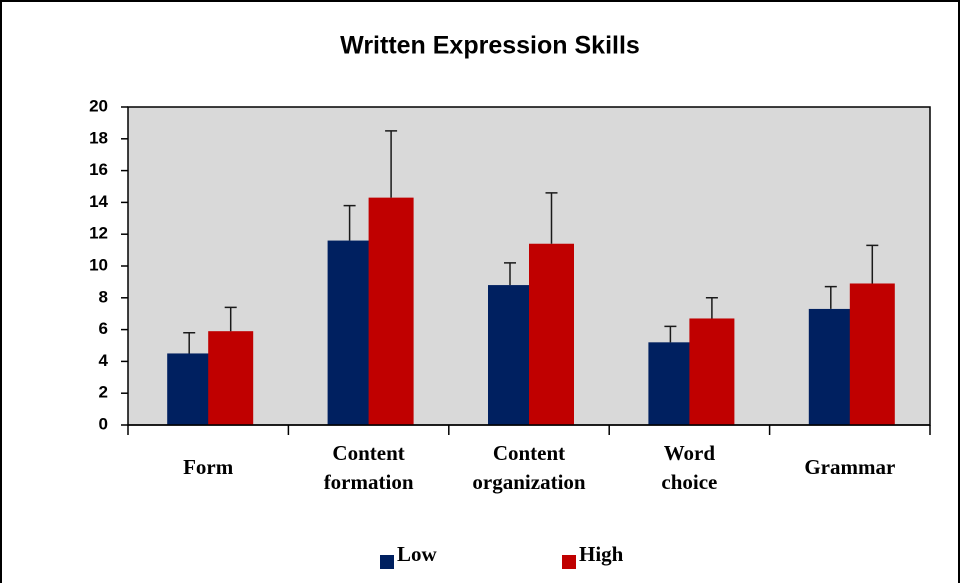  What do you see at coordinates (98, 233) in the screenshot?
I see `y-tick-label: 12` at bounding box center [98, 233].